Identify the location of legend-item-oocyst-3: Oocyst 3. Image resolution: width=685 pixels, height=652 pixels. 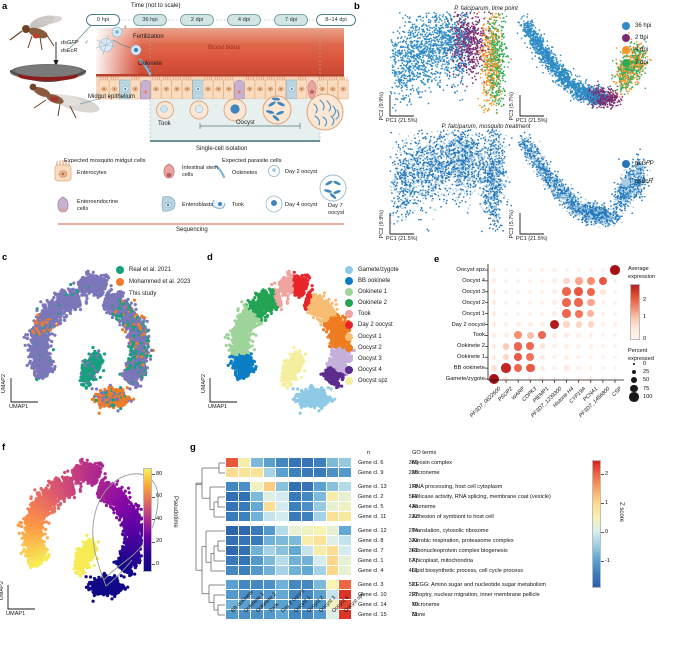
(372, 358).